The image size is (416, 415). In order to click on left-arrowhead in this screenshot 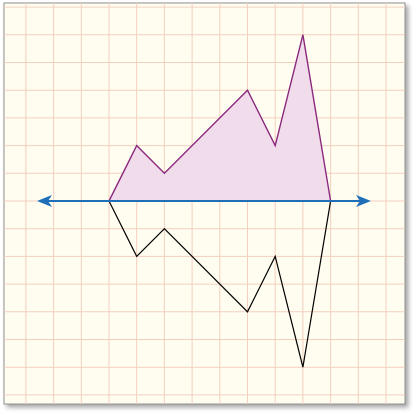, I will do `click(44, 201)`.